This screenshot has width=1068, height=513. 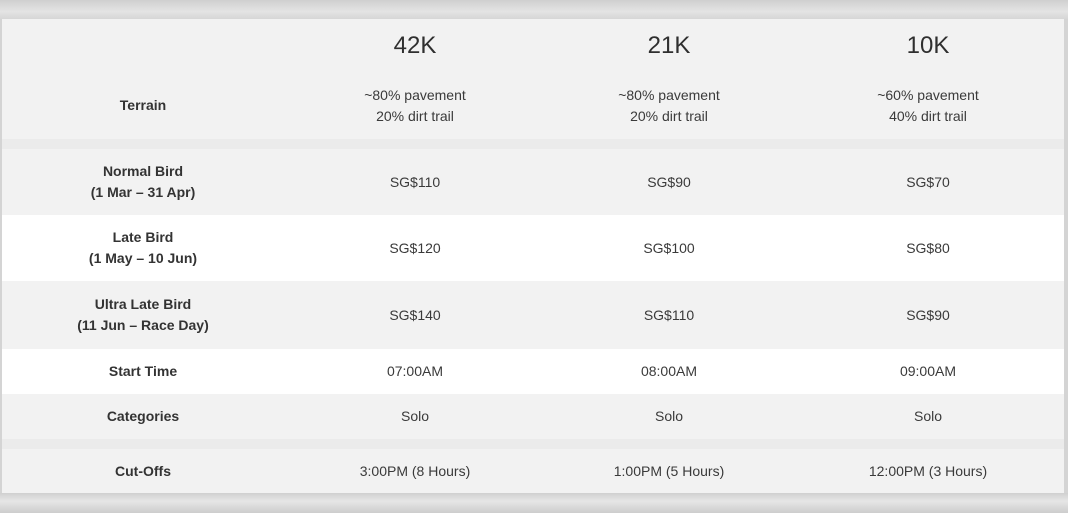 What do you see at coordinates (143, 325) in the screenshot?
I see `label-line: (11 Jun – Race Day)` at bounding box center [143, 325].